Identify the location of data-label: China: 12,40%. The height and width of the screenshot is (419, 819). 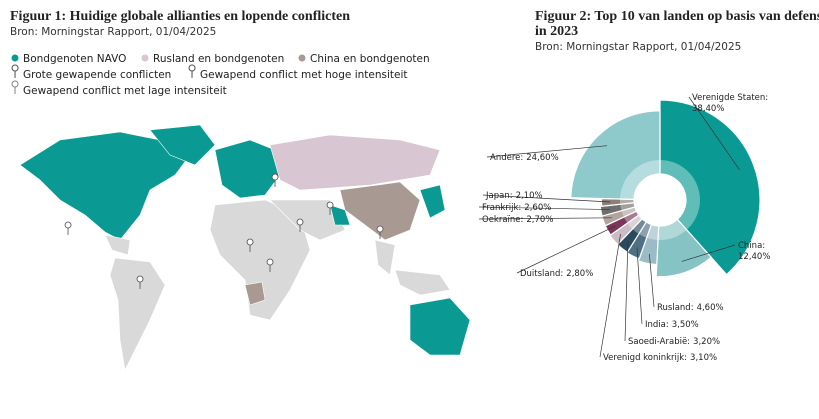
(754, 251).